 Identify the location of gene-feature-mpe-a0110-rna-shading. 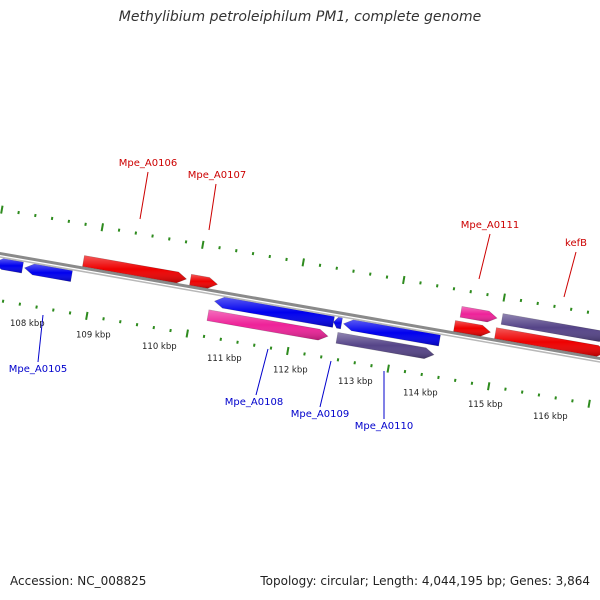
(385, 345).